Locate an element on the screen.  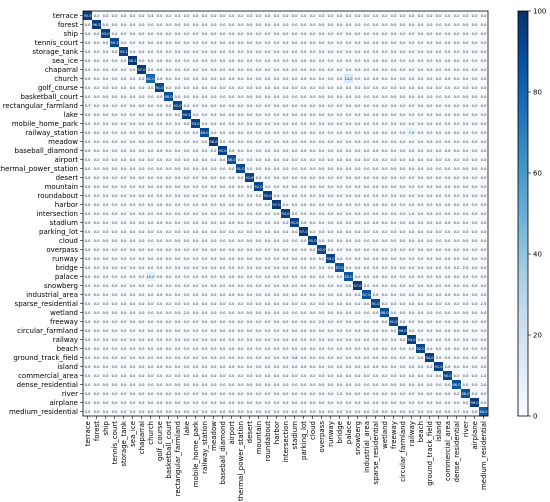
x-tick-label: cloud is located at coordinates (313, 430).